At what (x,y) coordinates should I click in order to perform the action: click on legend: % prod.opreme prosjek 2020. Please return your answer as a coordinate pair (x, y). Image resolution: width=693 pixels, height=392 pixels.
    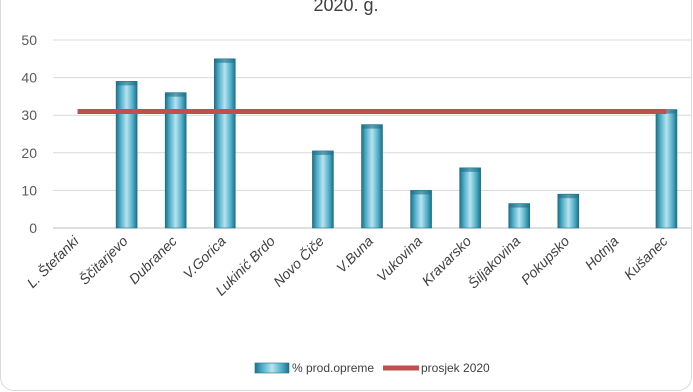
    Looking at the image, I should click on (372, 368).